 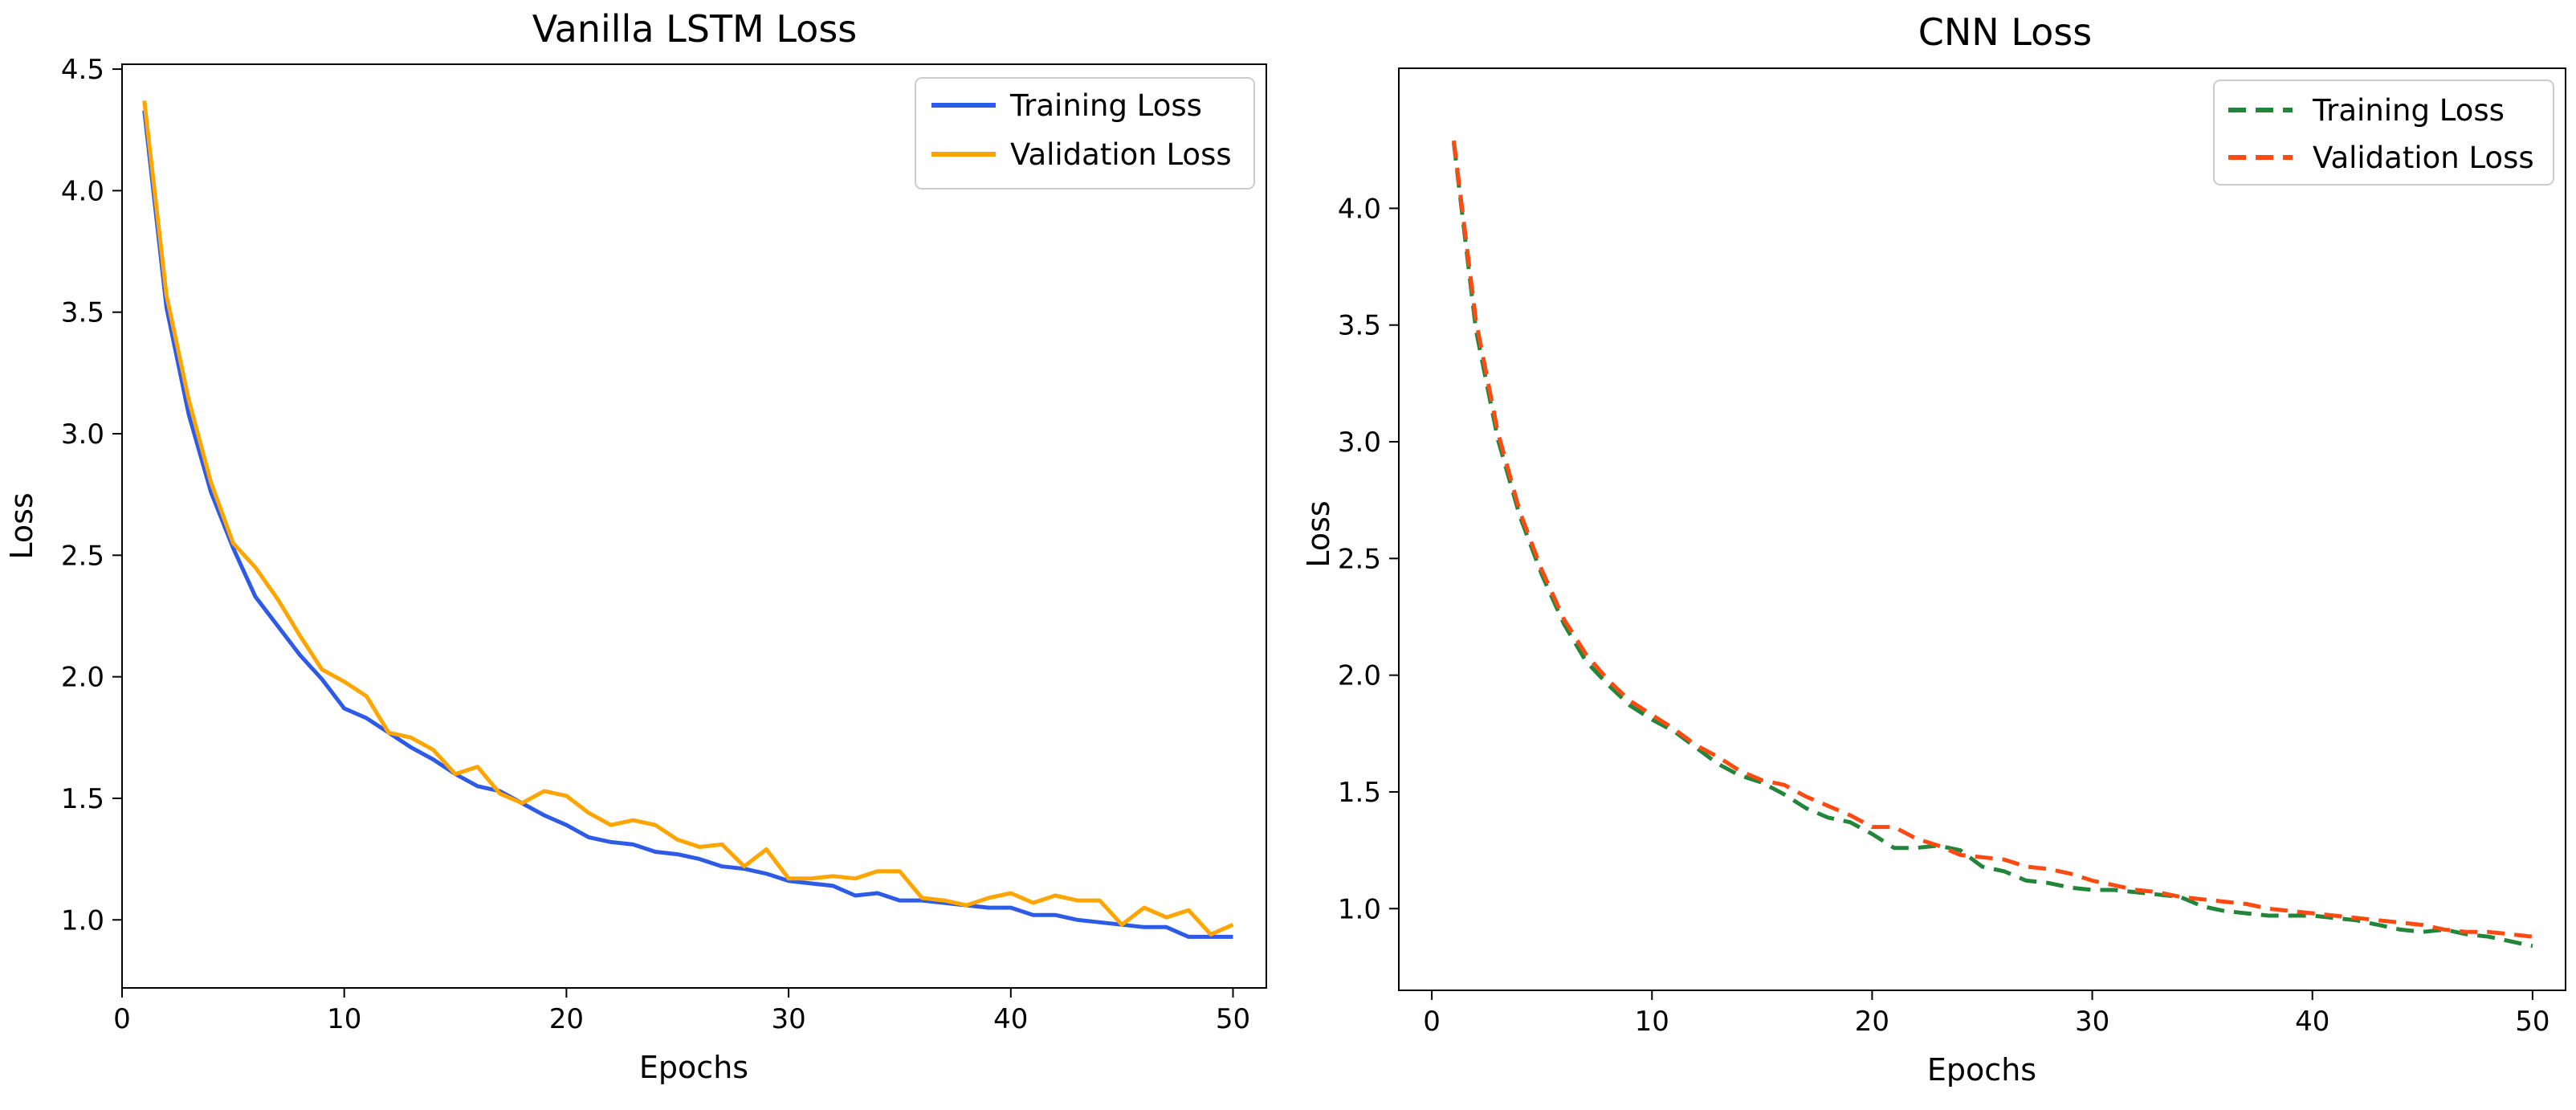 What do you see at coordinates (695, 29) in the screenshot?
I see `chart-title: Vanilla LSTM Loss` at bounding box center [695, 29].